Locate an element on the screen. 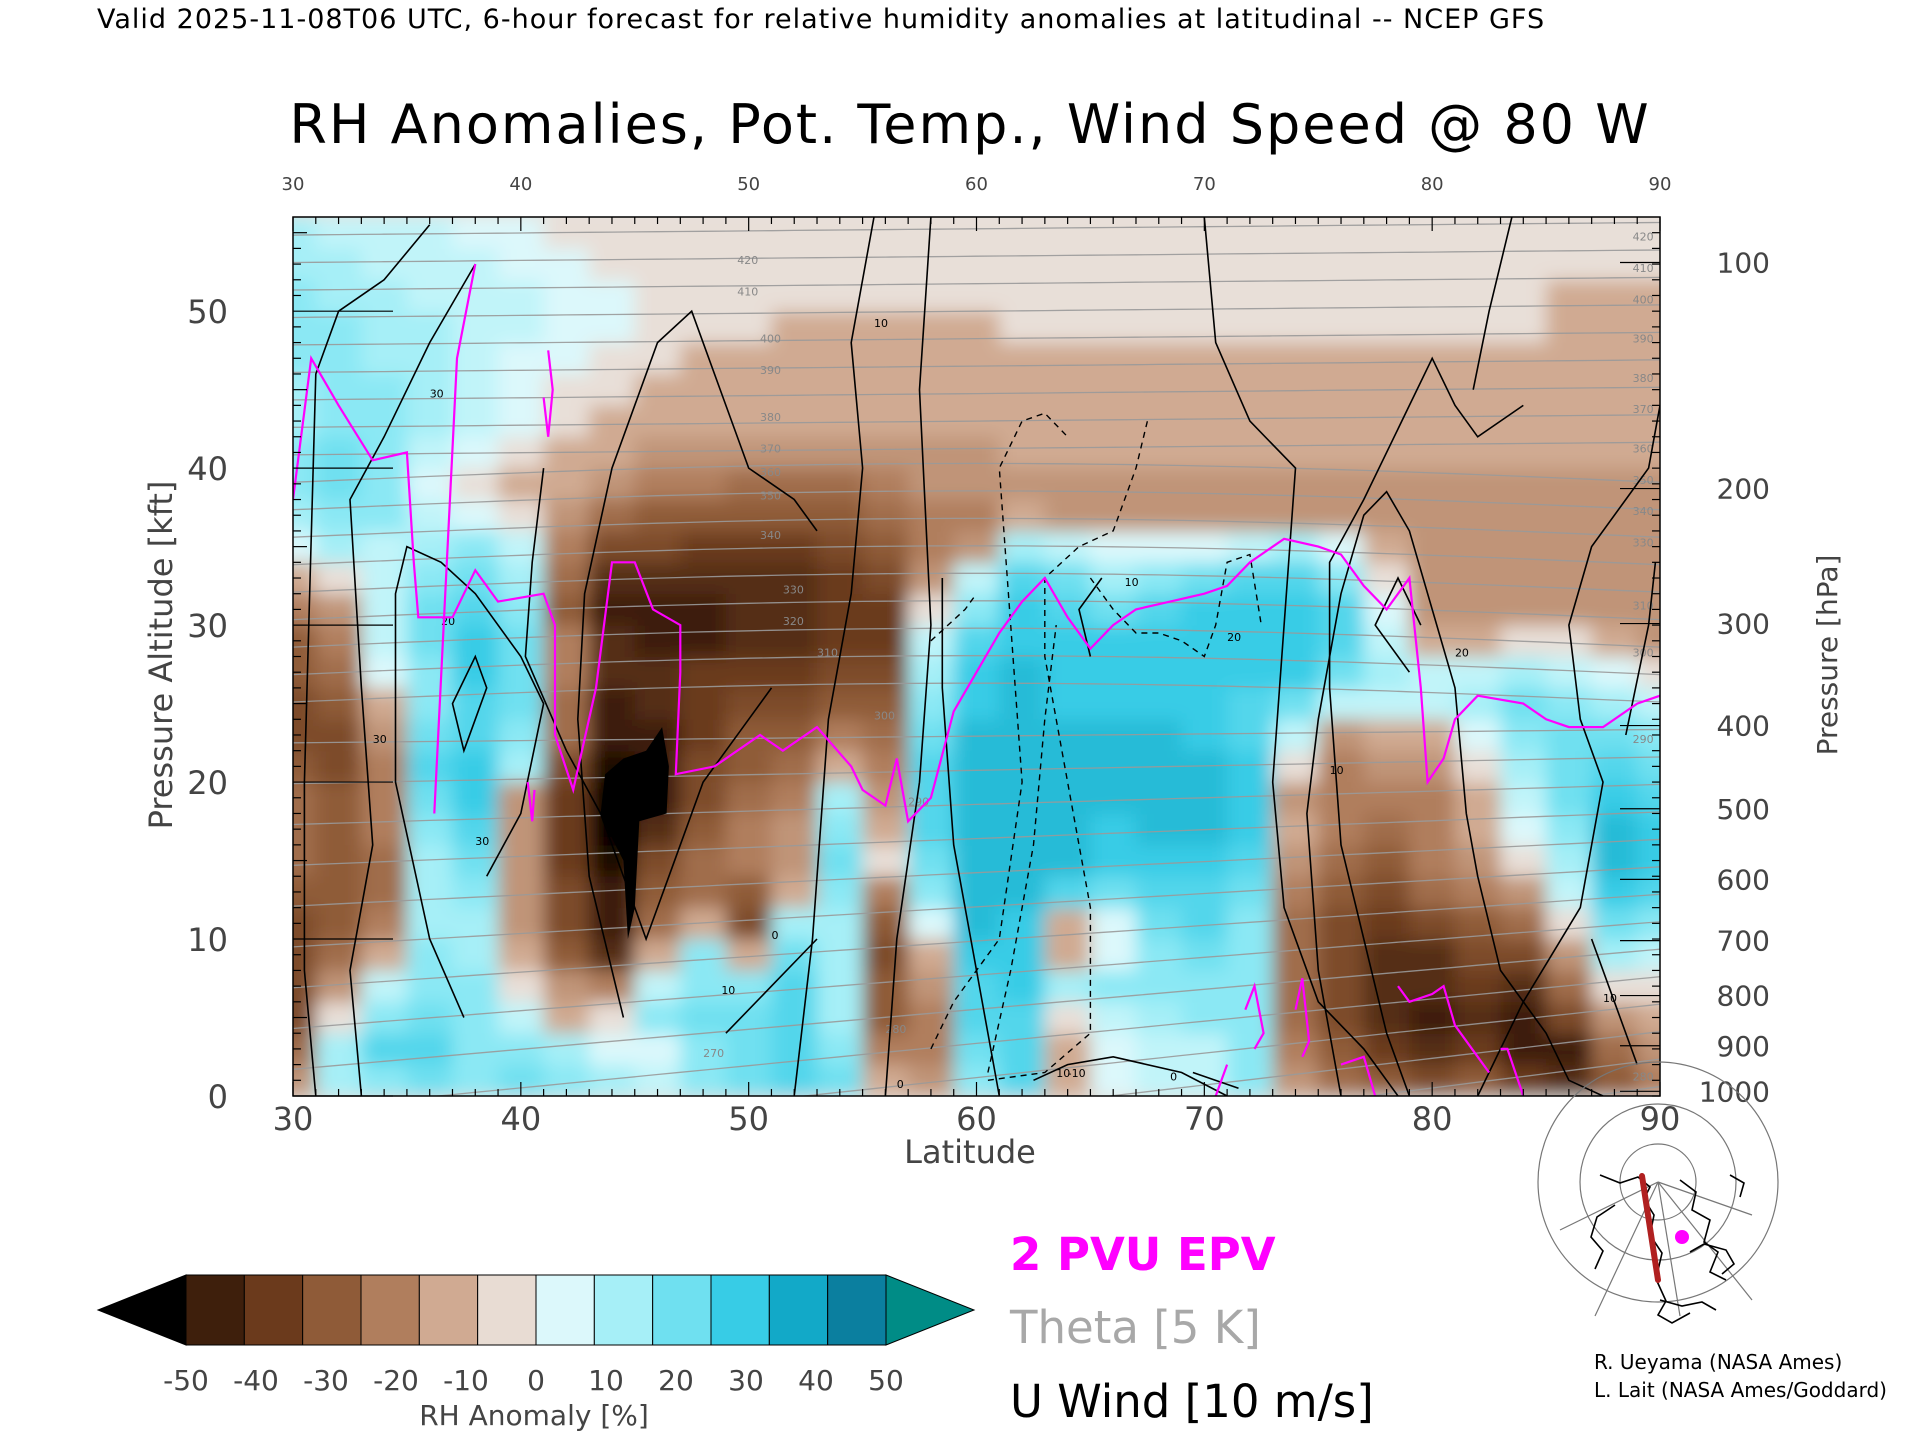 The width and height of the screenshot is (1920, 1440). theta-label: 400 is located at coordinates (770, 339).